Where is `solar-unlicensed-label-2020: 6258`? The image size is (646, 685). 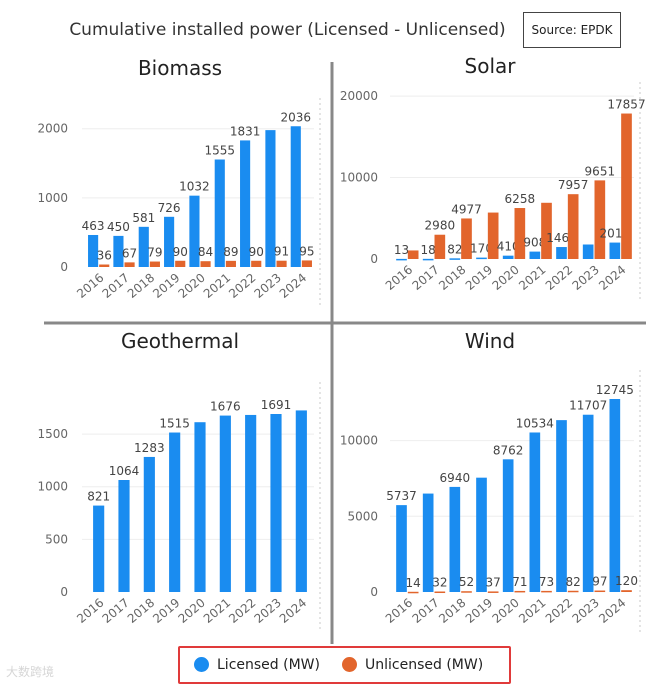
solar-unlicensed-label-2020: 6258 is located at coordinates (520, 199).